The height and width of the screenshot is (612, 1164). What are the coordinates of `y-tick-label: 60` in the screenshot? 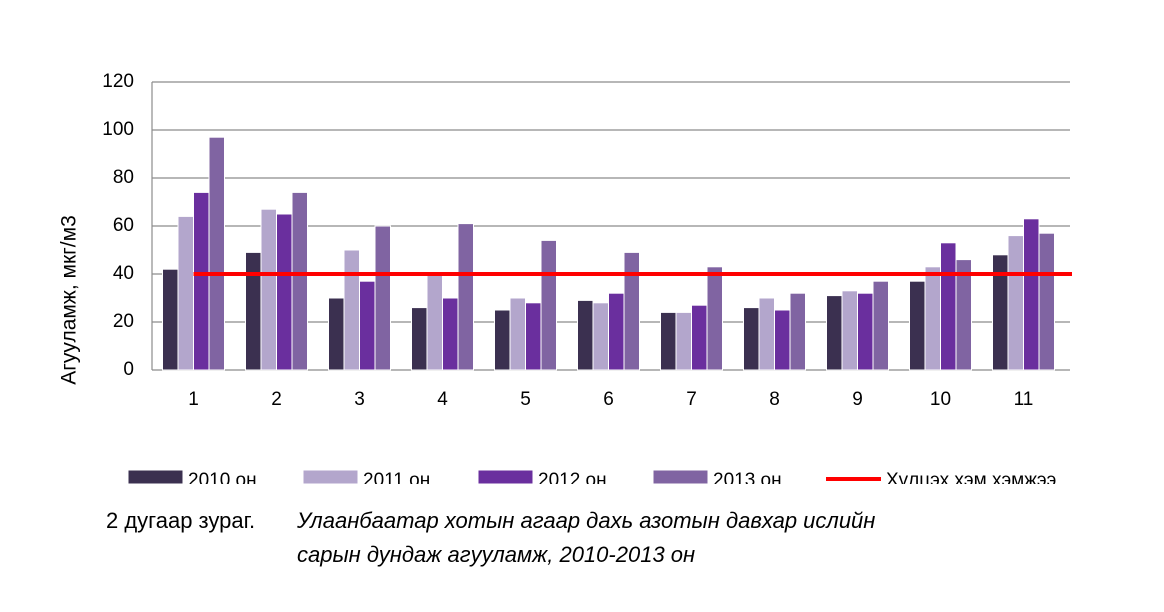 It's located at (123, 225).